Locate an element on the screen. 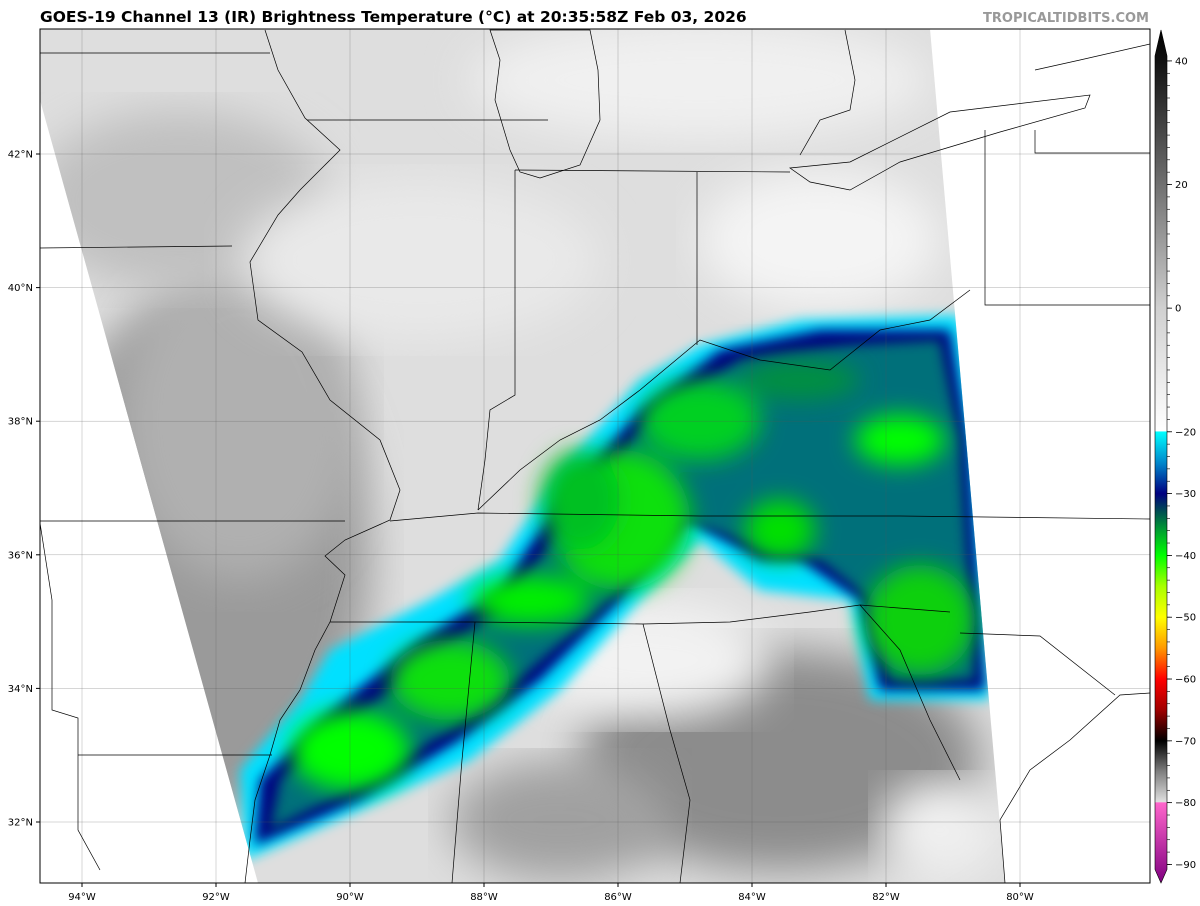  colorbar-label: −40 is located at coordinates (1185, 556).